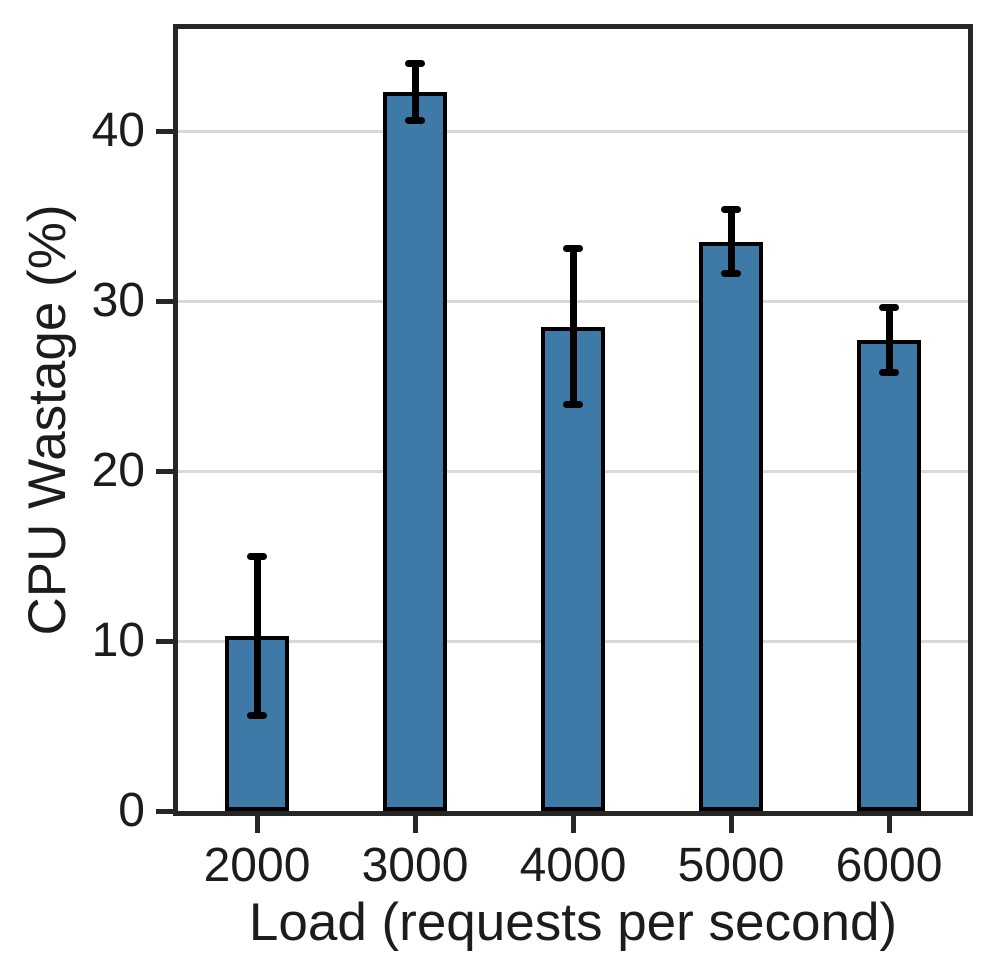 The image size is (995, 980). I want to click on x-tick-label: 3000, so click(415, 865).